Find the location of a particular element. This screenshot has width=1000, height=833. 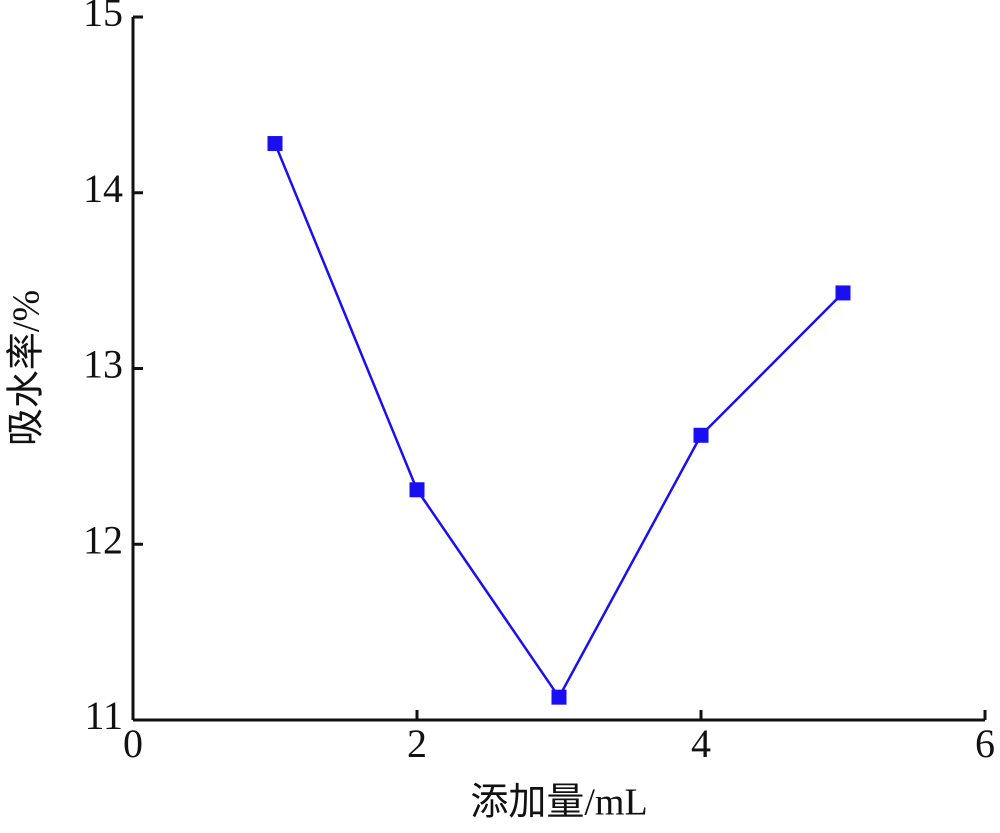

x-tick-label: 4 is located at coordinates (701, 743).